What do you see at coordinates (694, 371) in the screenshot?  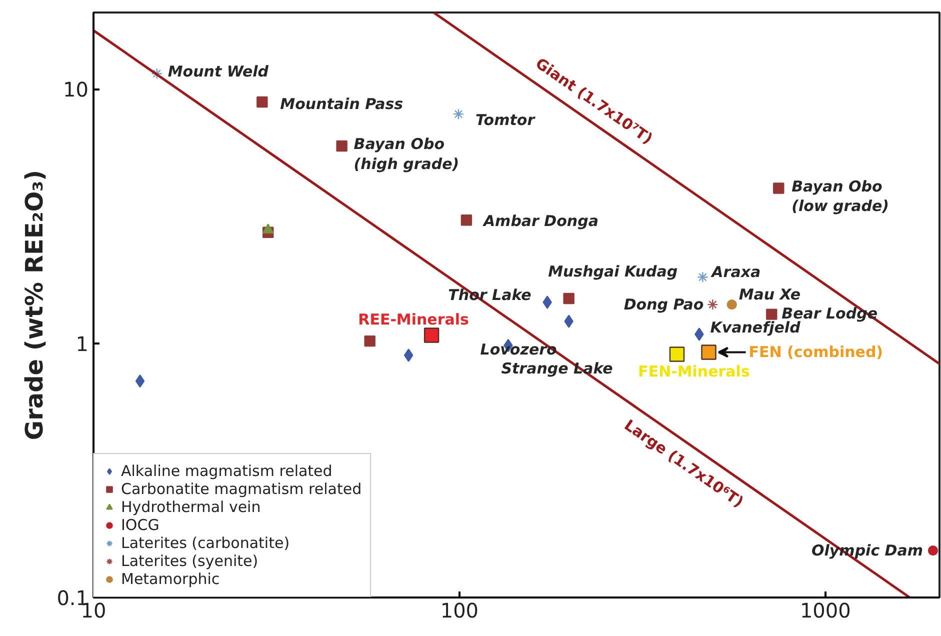 I see `annotation: FEN-Minerals` at bounding box center [694, 371].